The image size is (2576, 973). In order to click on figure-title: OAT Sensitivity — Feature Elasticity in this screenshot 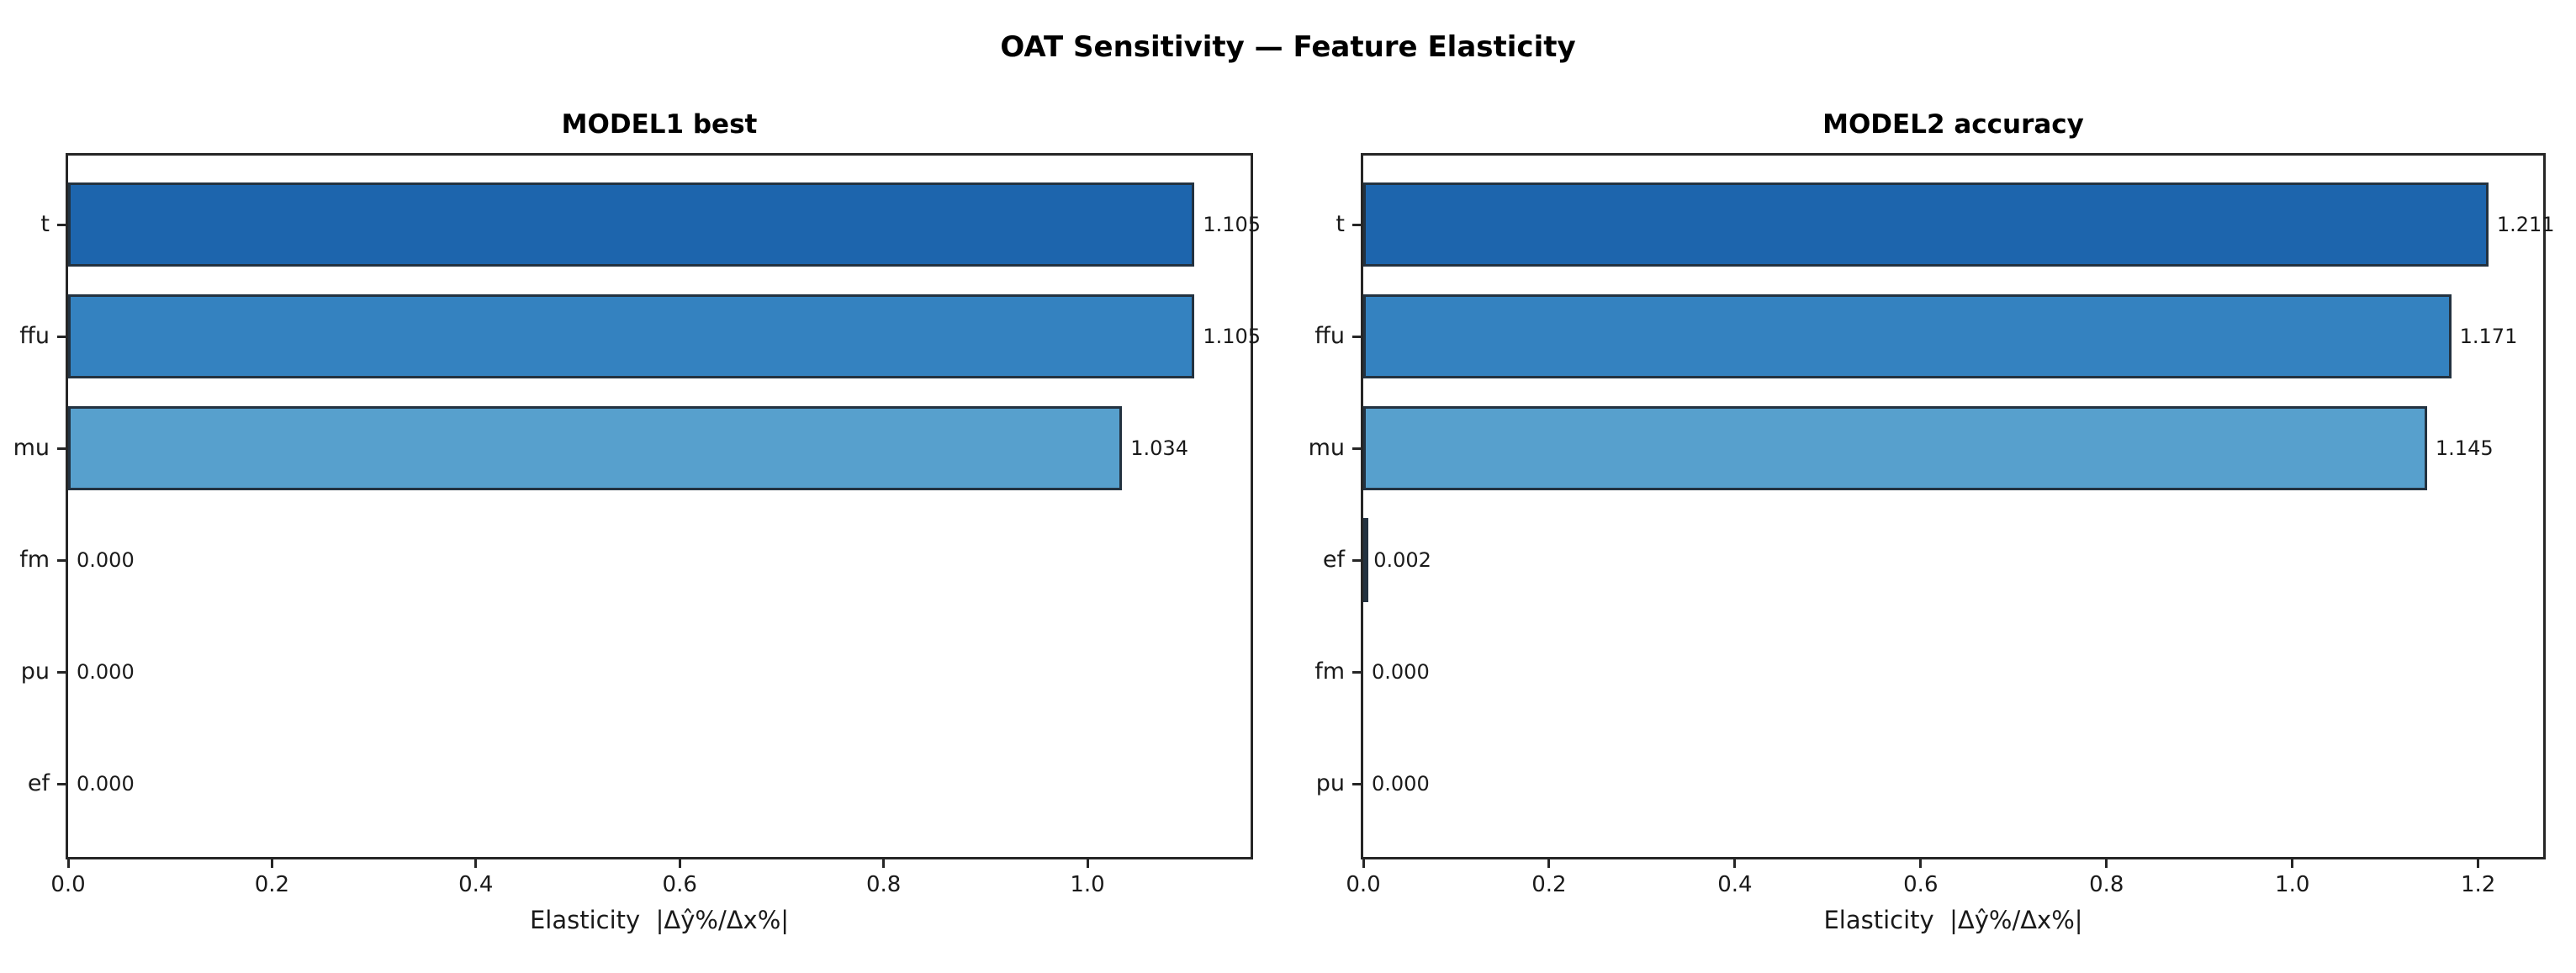, I will do `click(1288, 47)`.